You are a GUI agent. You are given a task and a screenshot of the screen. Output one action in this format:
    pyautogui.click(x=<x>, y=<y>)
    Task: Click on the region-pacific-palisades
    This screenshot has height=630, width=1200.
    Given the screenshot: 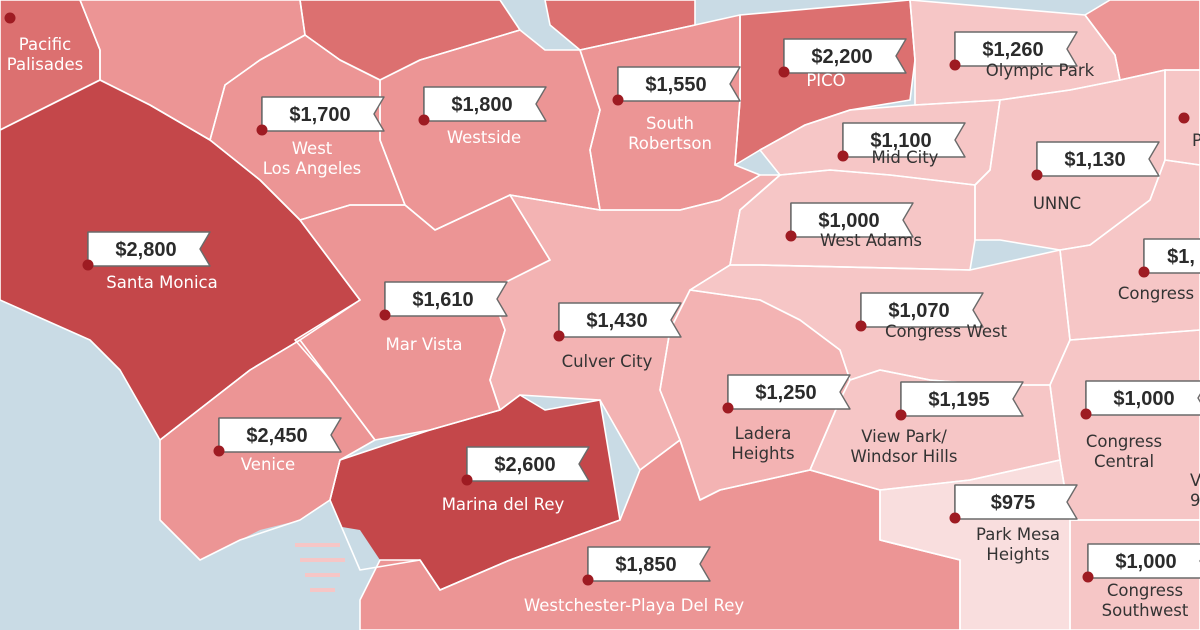 What is the action you would take?
    pyautogui.click(x=50, y=65)
    